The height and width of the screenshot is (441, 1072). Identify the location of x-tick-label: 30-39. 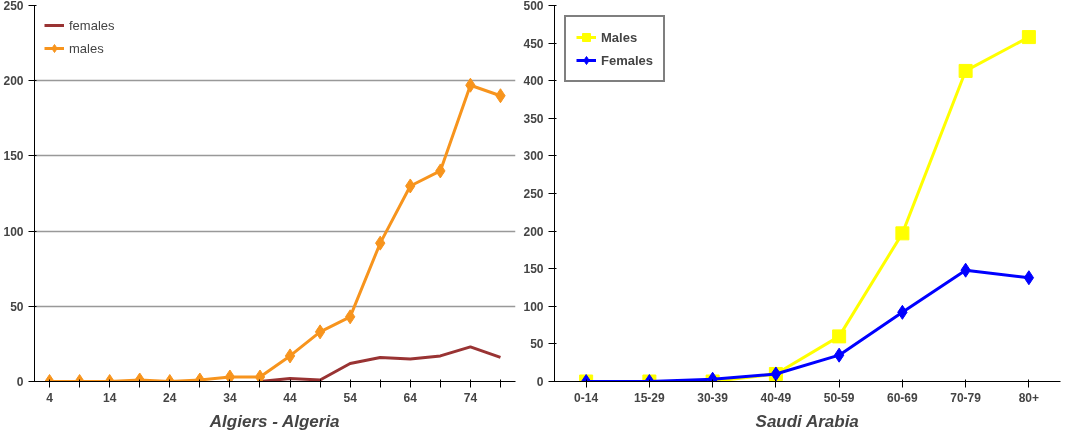
(713, 397).